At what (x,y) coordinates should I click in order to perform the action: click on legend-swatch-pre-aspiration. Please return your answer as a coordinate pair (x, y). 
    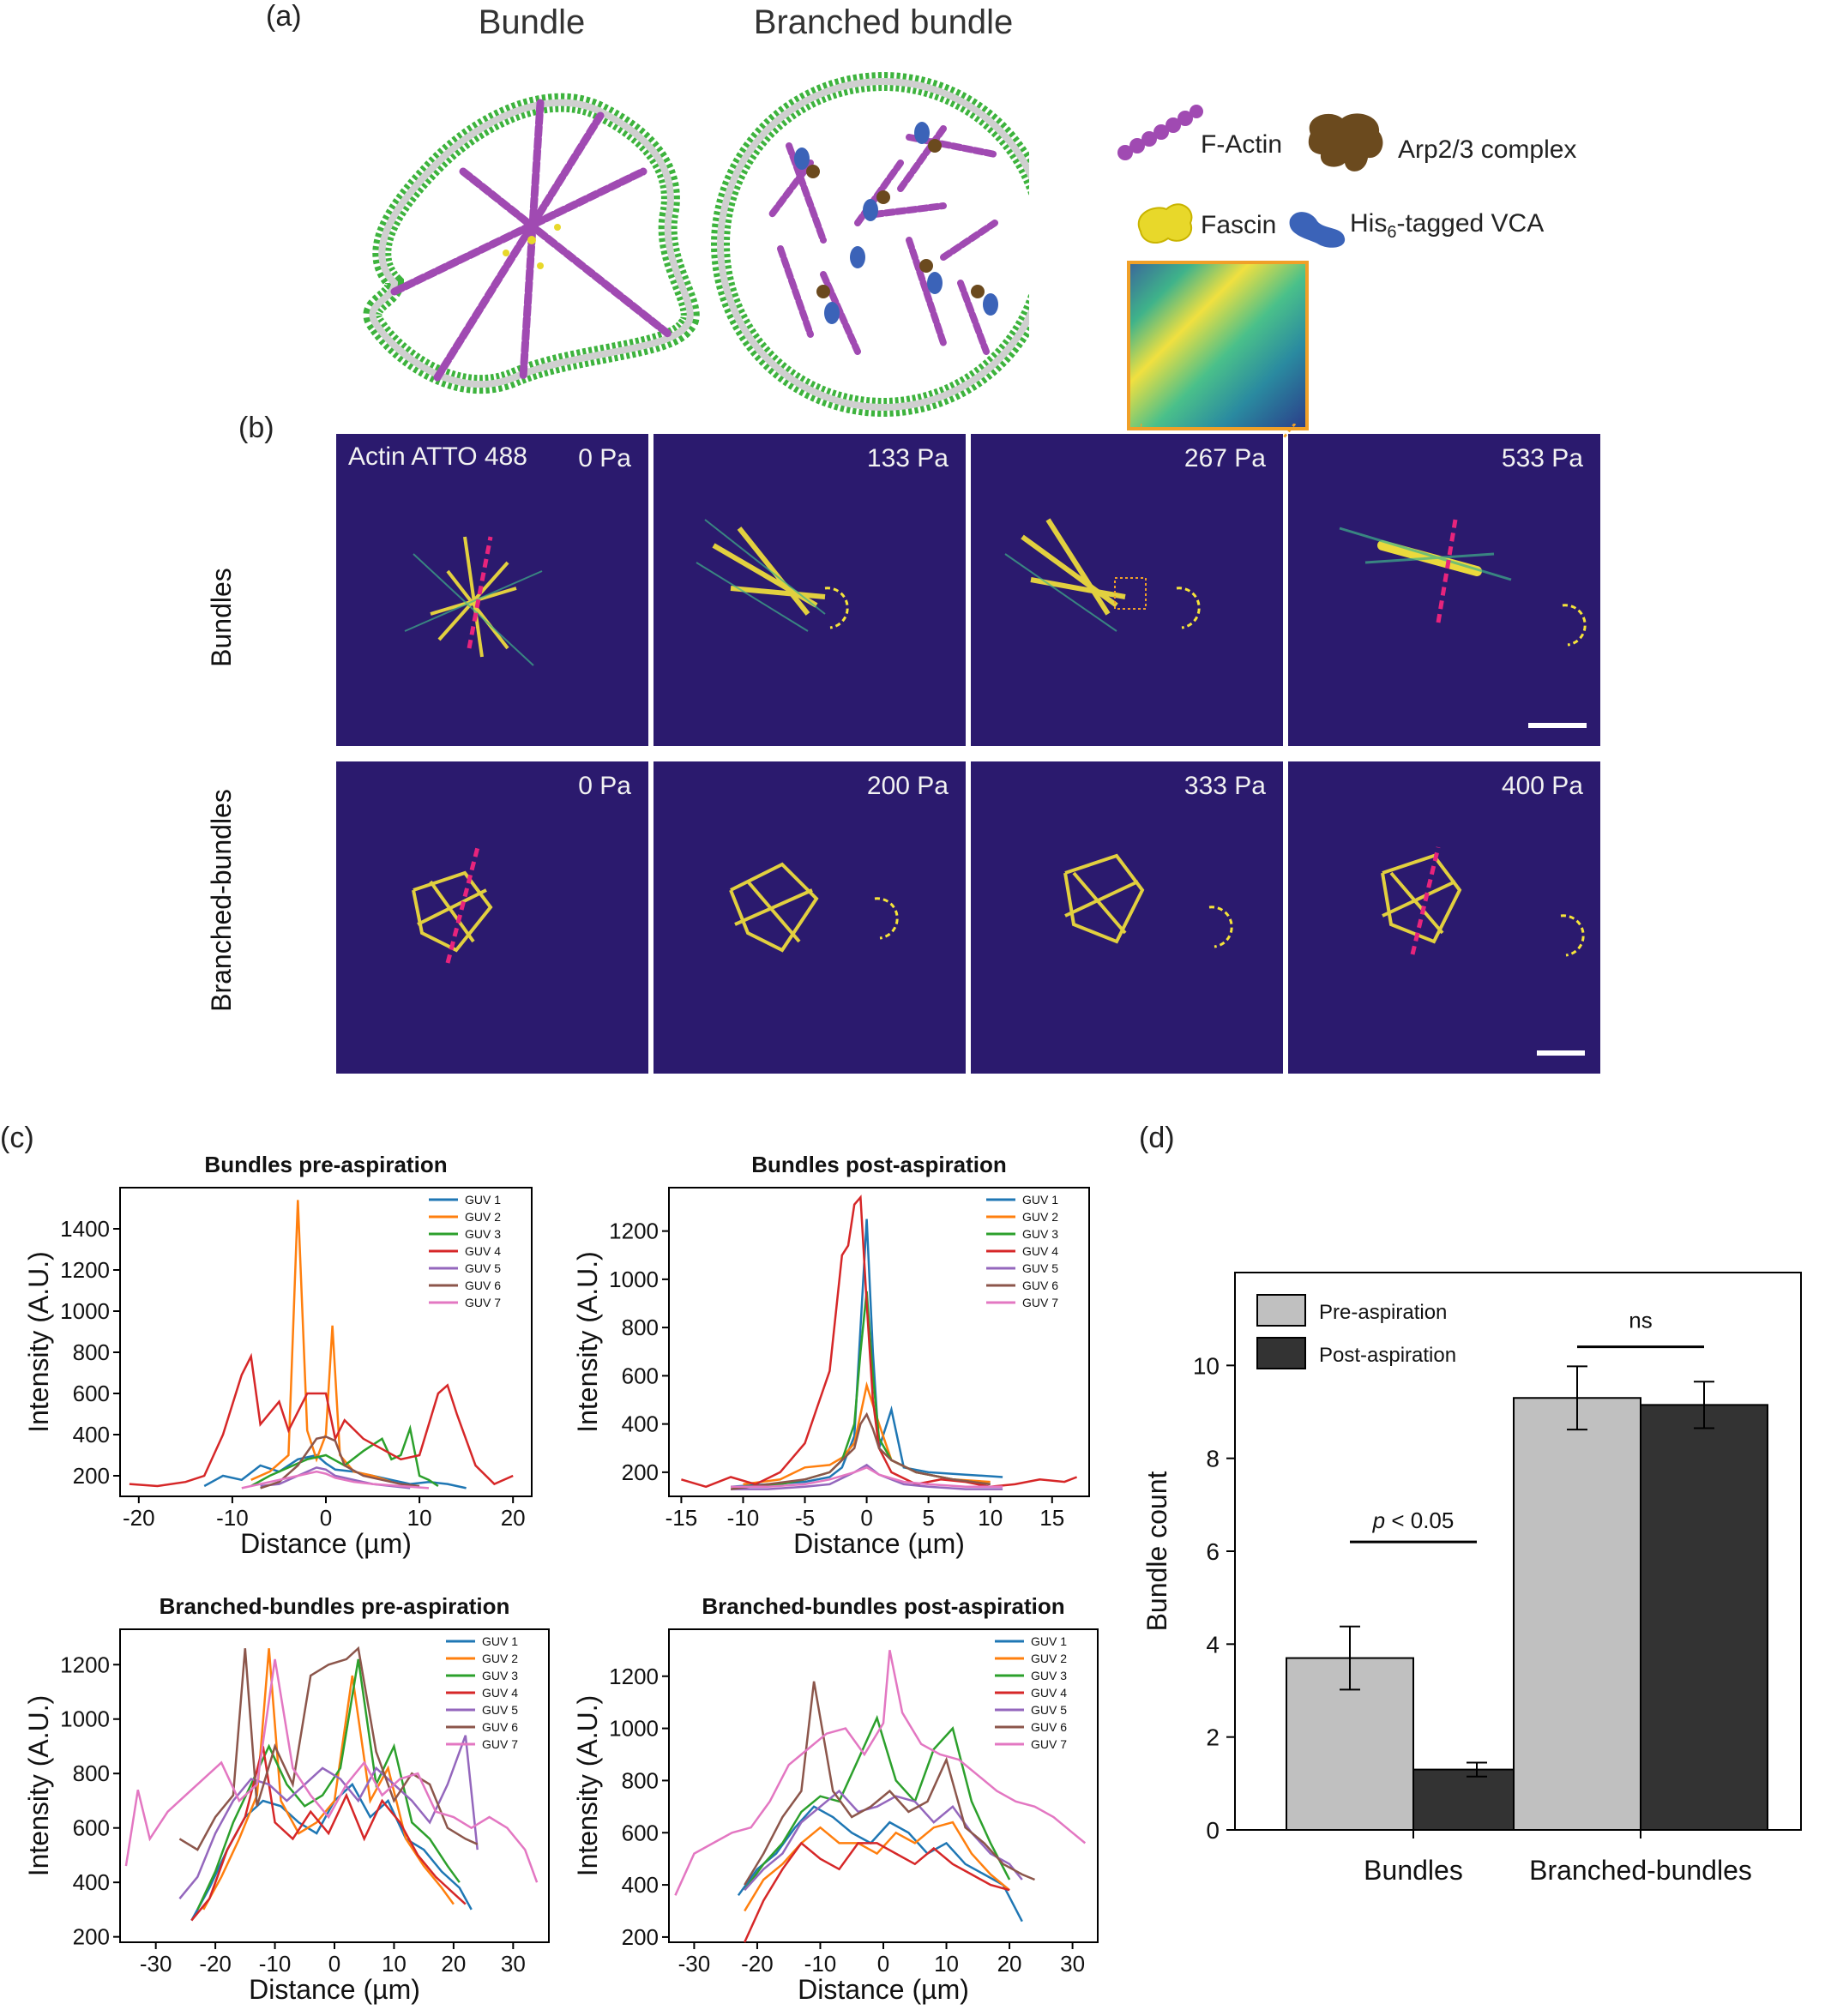
    Looking at the image, I should click on (1281, 1310).